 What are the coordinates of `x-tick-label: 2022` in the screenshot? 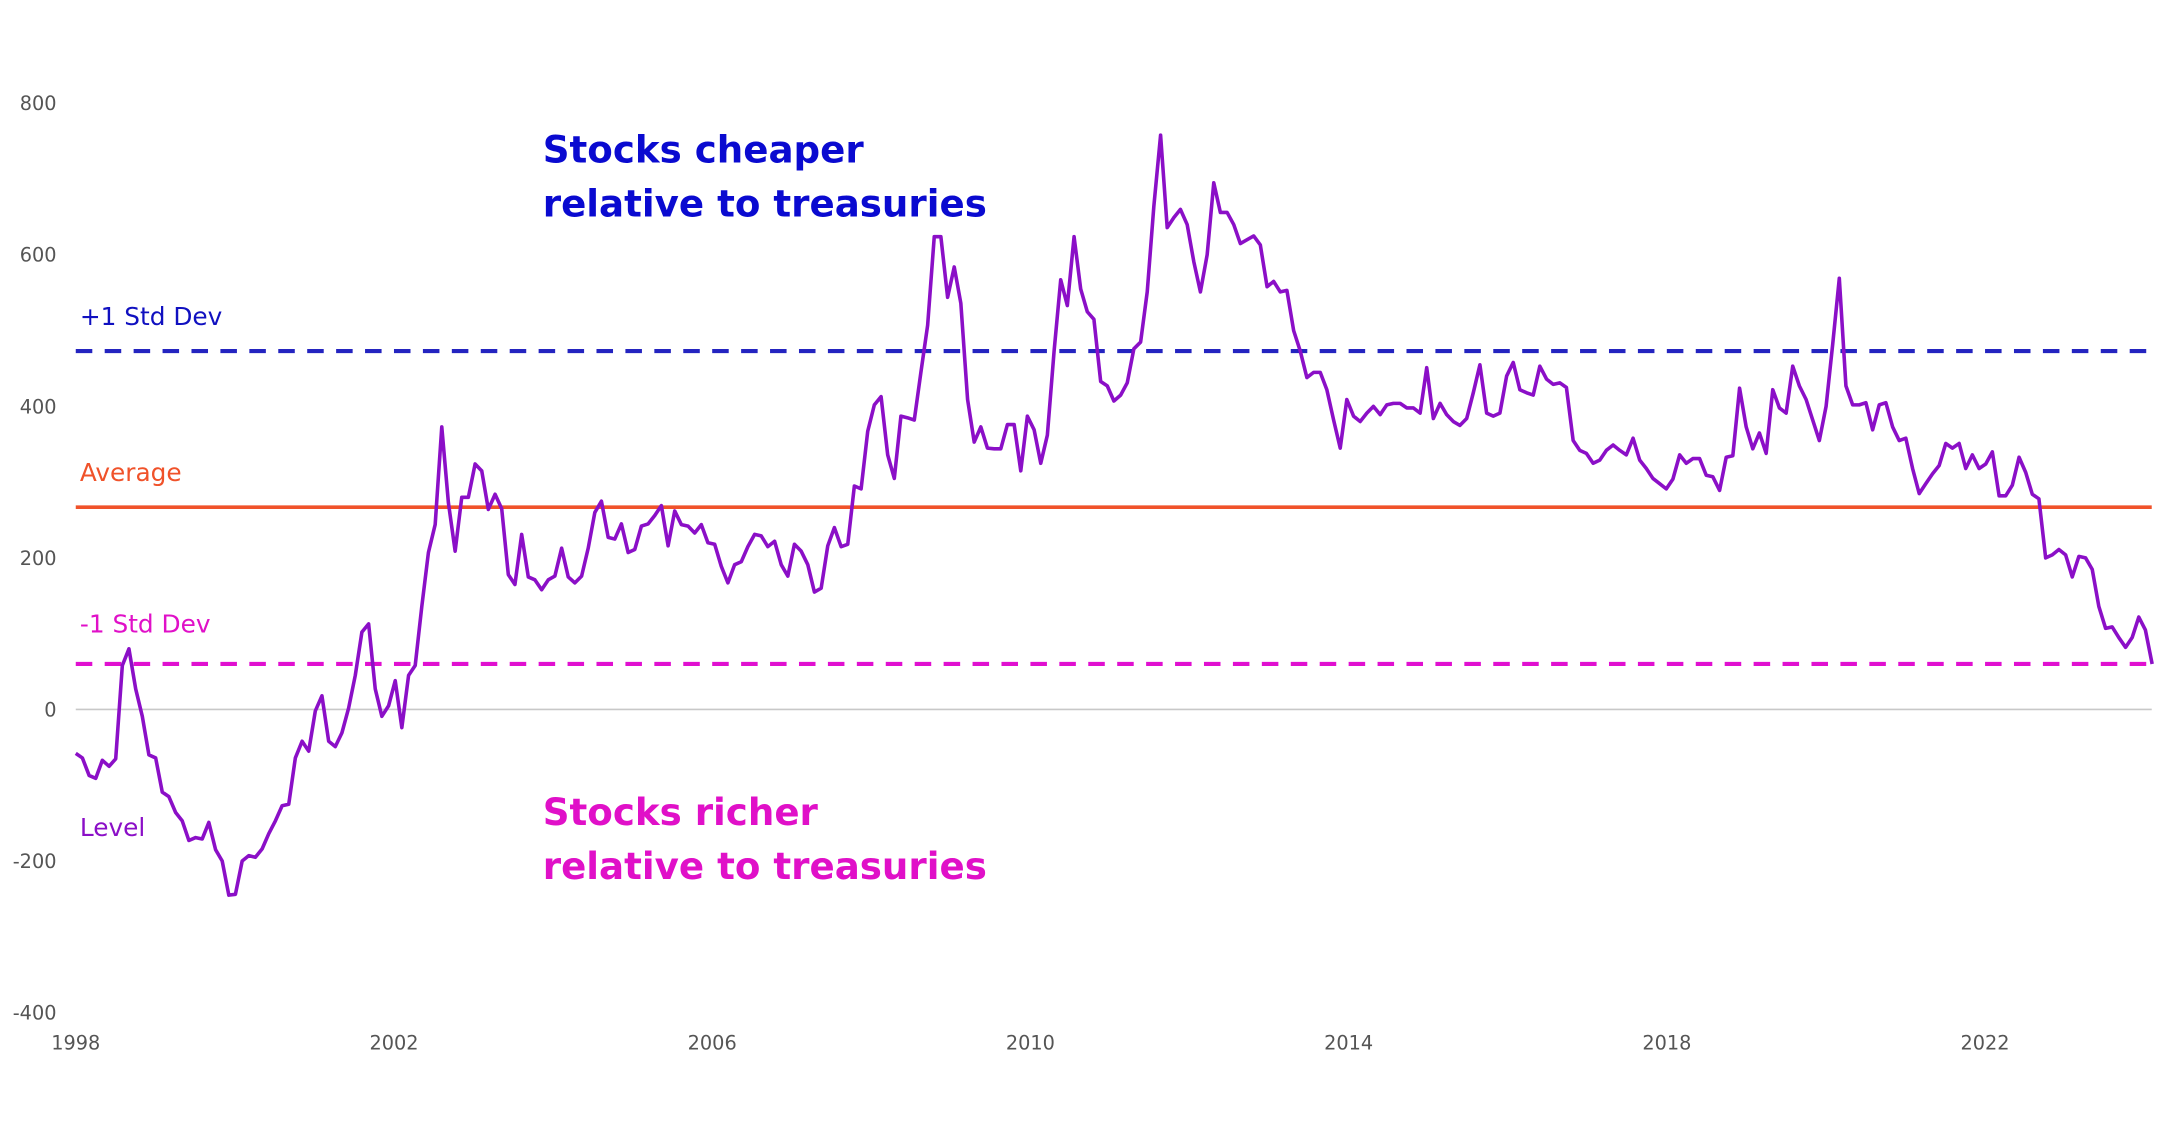 It's located at (1985, 1043).